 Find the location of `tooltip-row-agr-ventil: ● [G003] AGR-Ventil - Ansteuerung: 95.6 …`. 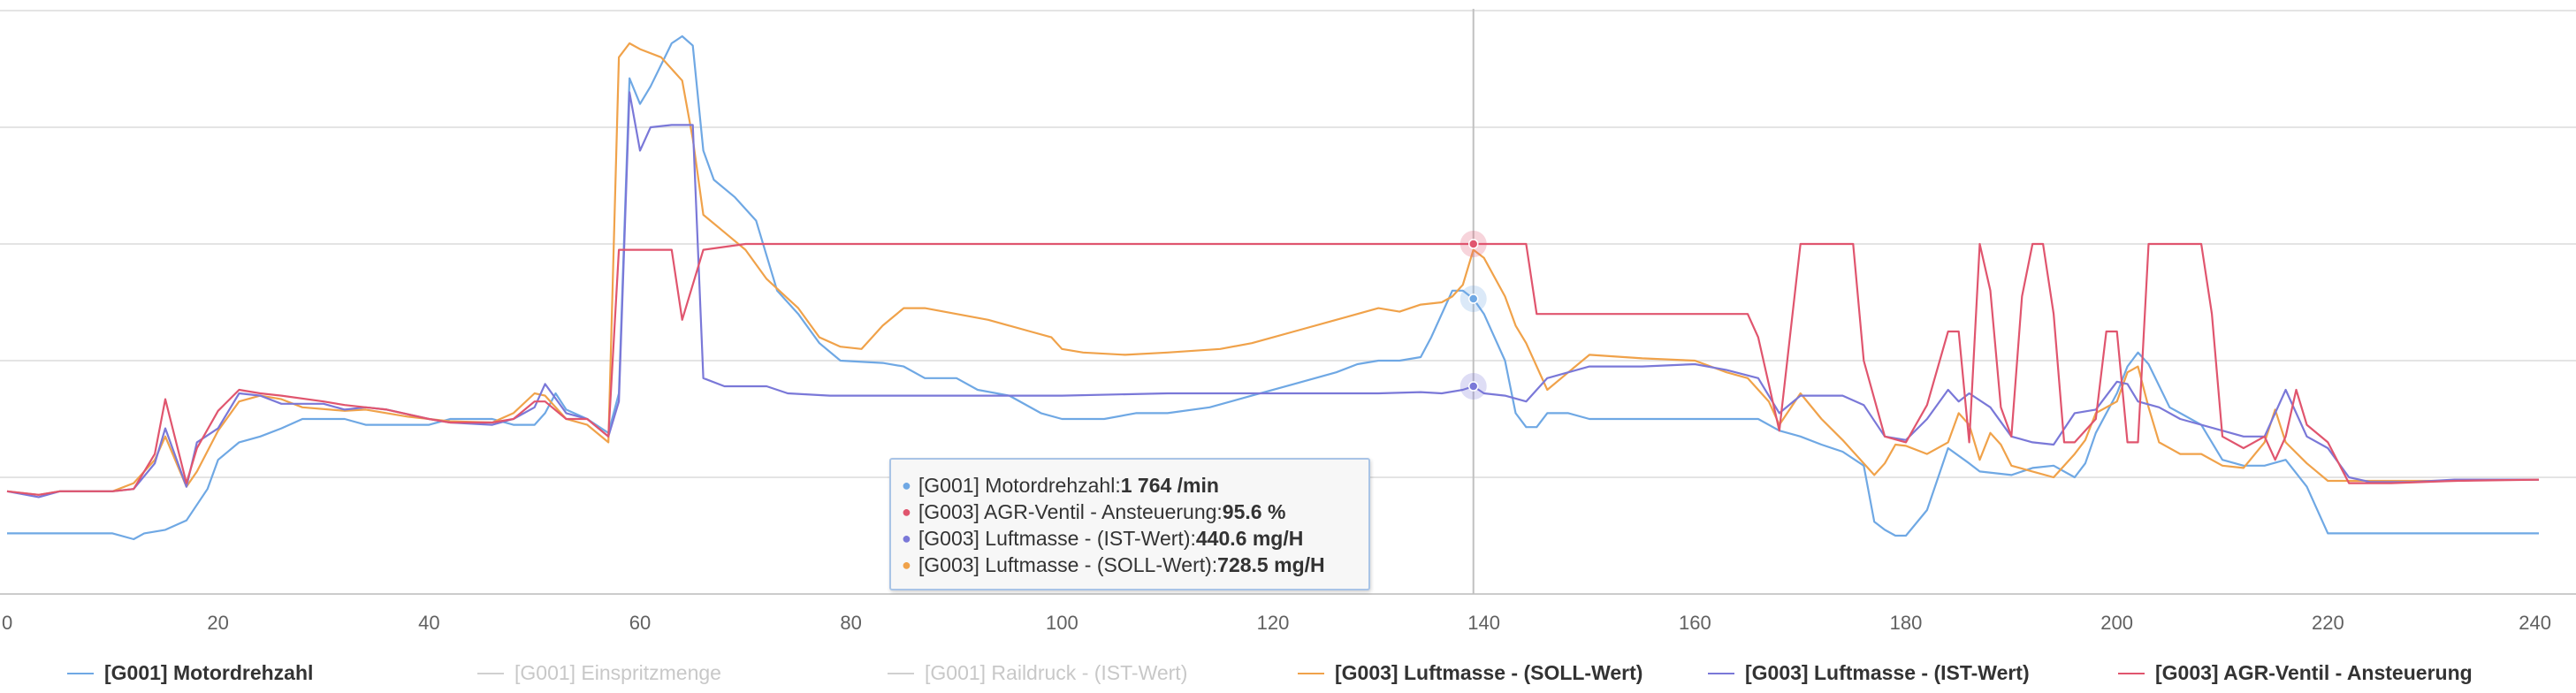

tooltip-row-agr-ventil: ● [G003] AGR-Ventil - Ansteuerung: 95.6 … is located at coordinates (1130, 512).